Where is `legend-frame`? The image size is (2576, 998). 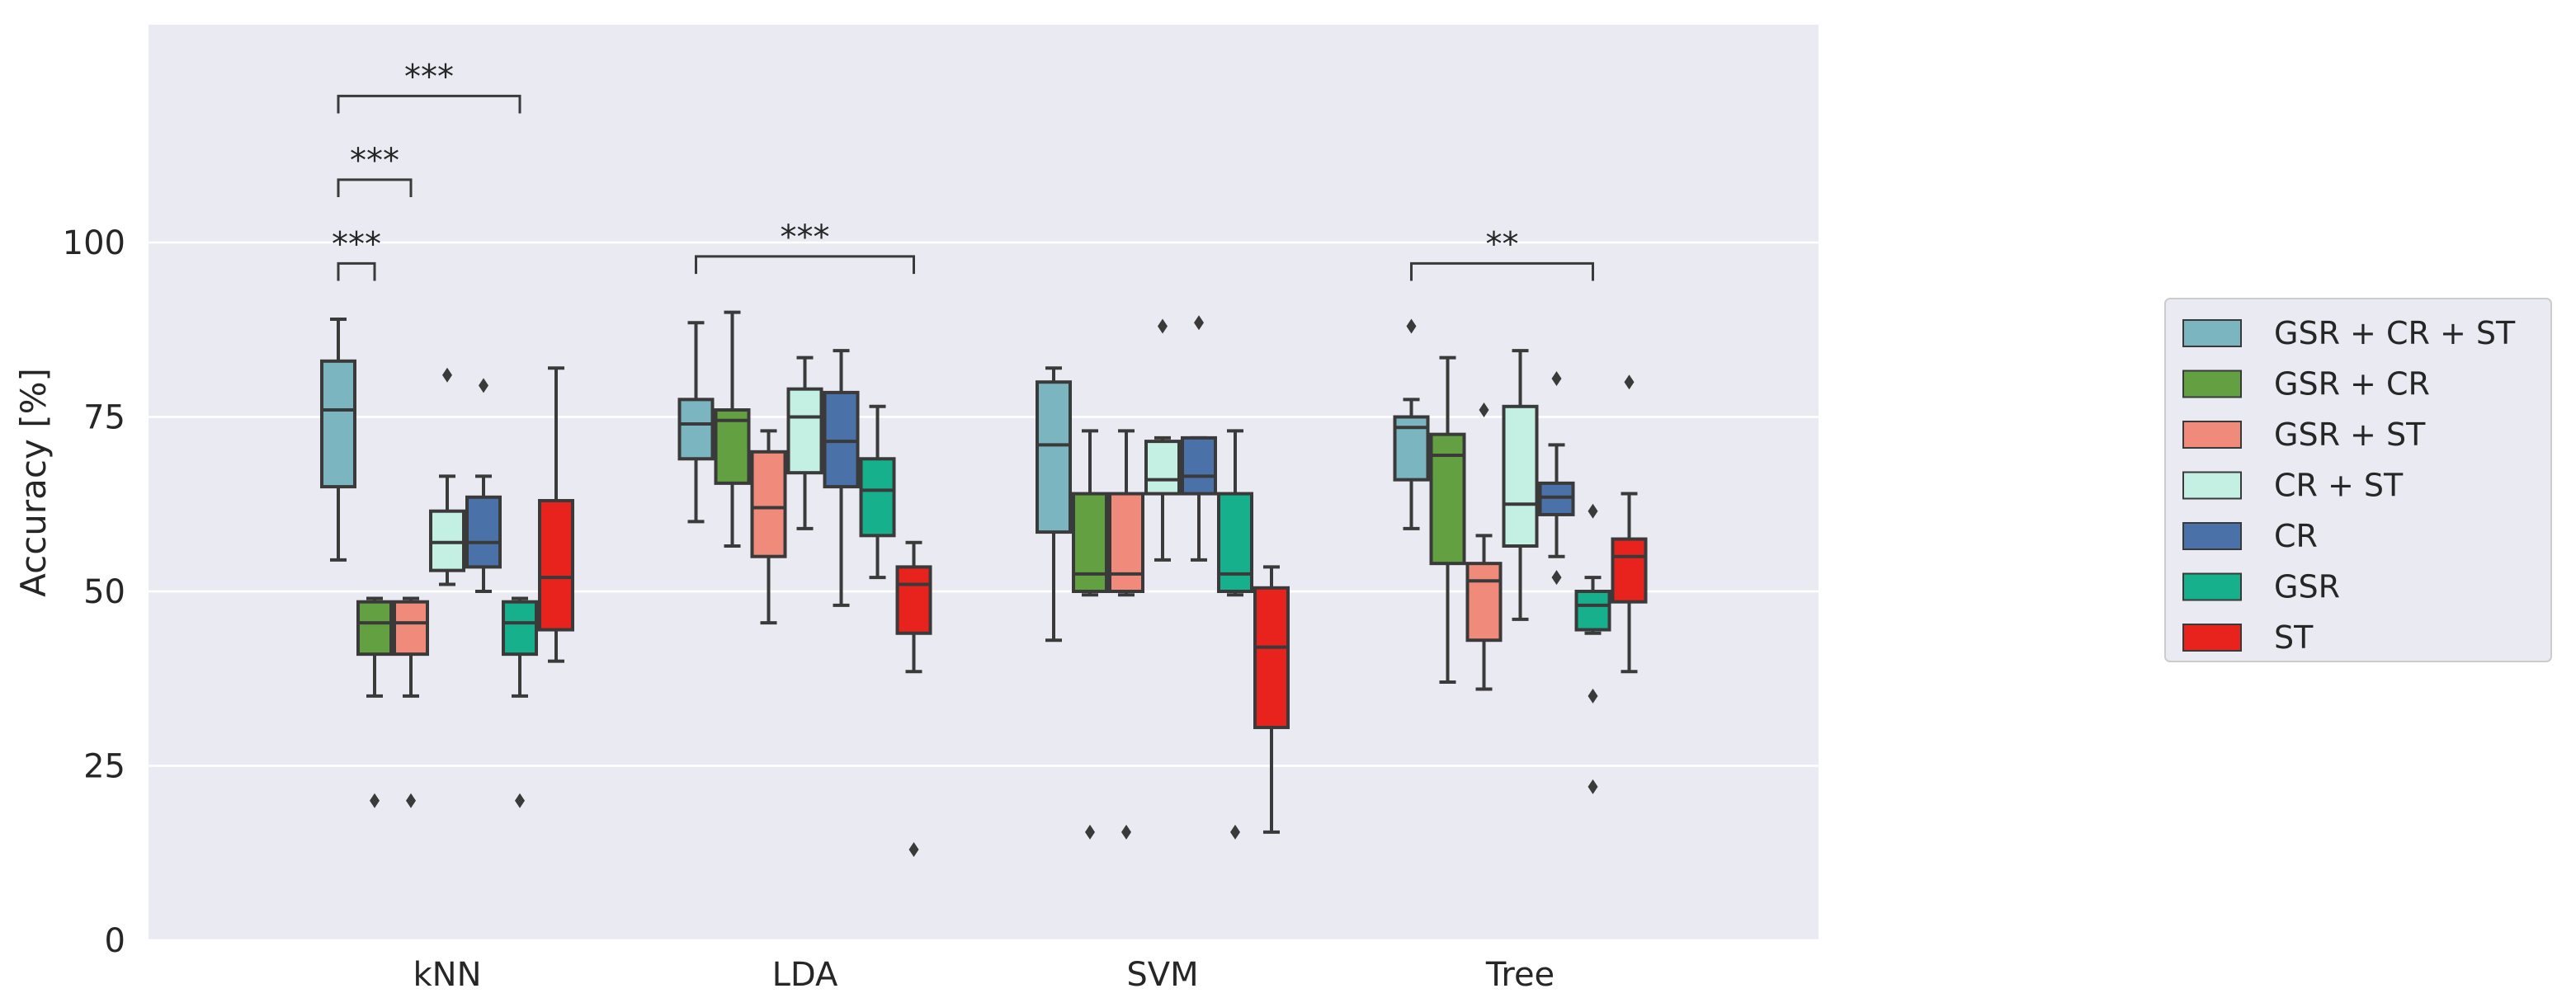
legend-frame is located at coordinates (2358, 480).